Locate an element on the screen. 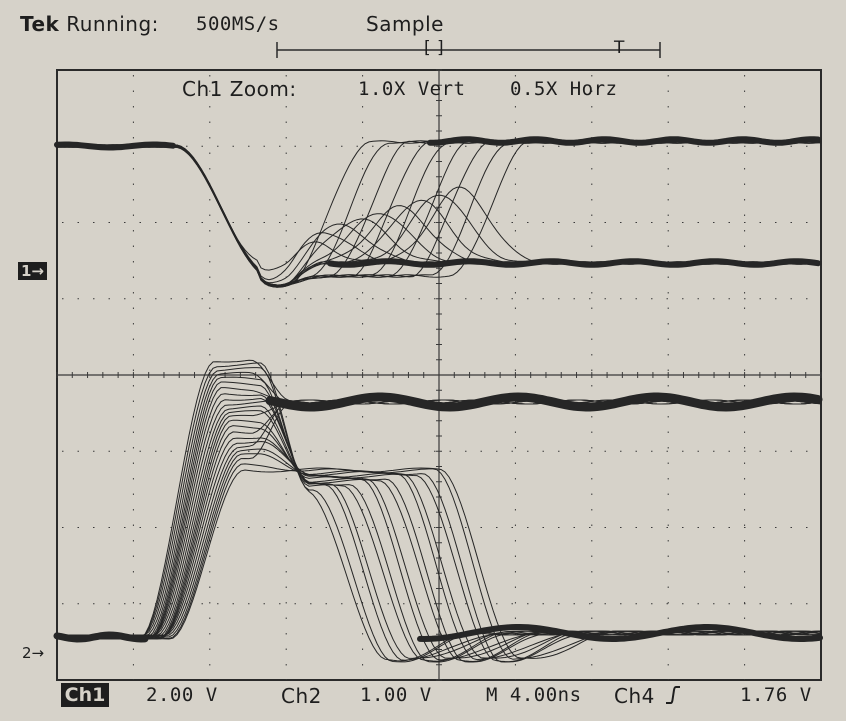 Image resolution: width=846 pixels, height=721 pixels. ch2-ground-marker: 2→ is located at coordinates (33, 653).